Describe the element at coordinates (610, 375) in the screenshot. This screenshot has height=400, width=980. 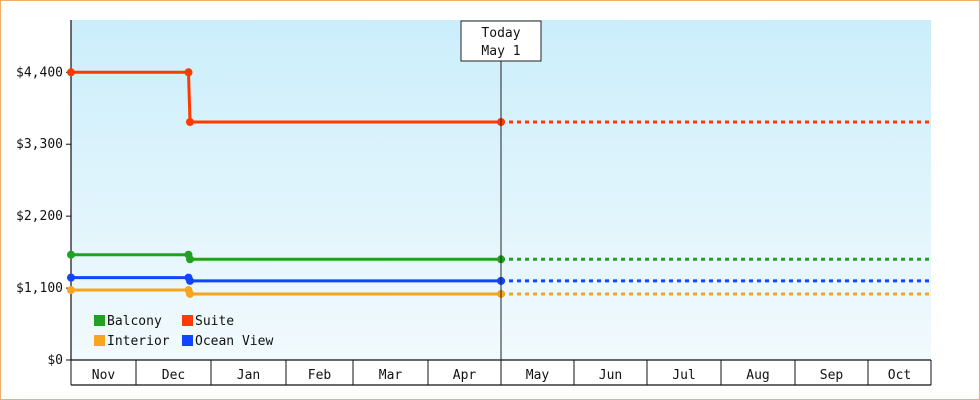
I see `x-month-label: Jun` at that location.